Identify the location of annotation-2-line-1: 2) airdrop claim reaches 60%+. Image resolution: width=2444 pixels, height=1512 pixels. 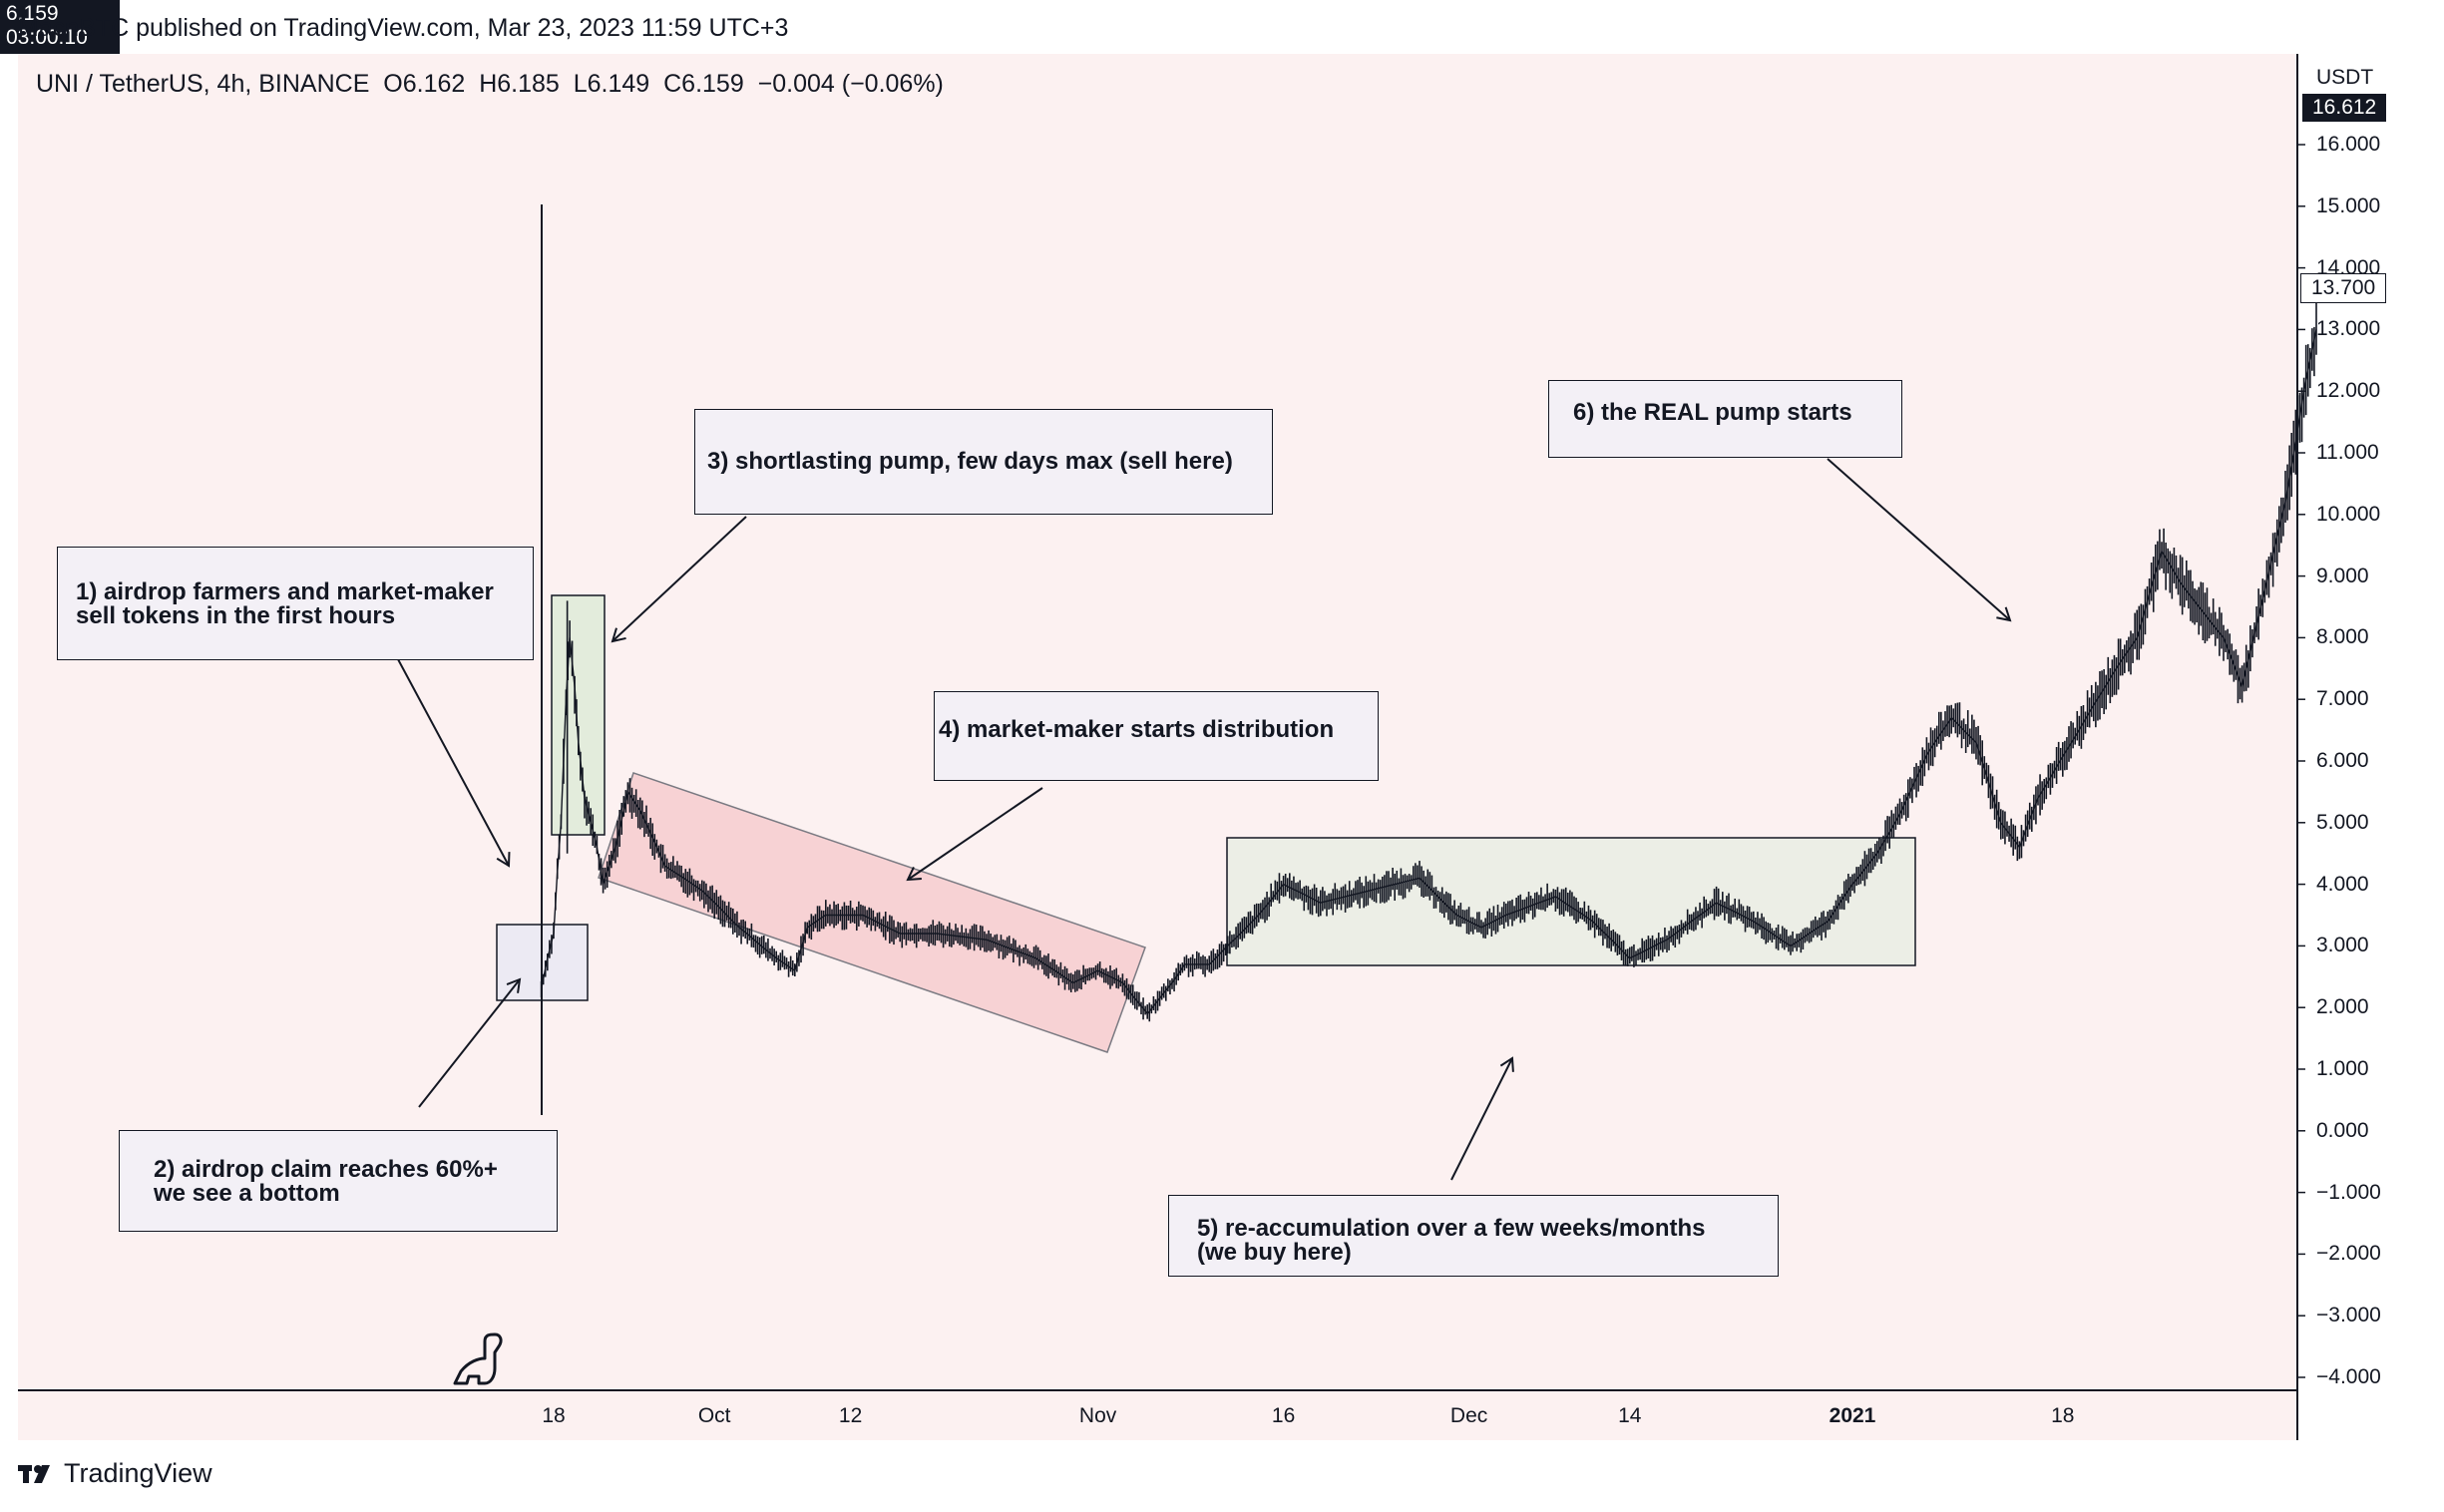
(326, 1169).